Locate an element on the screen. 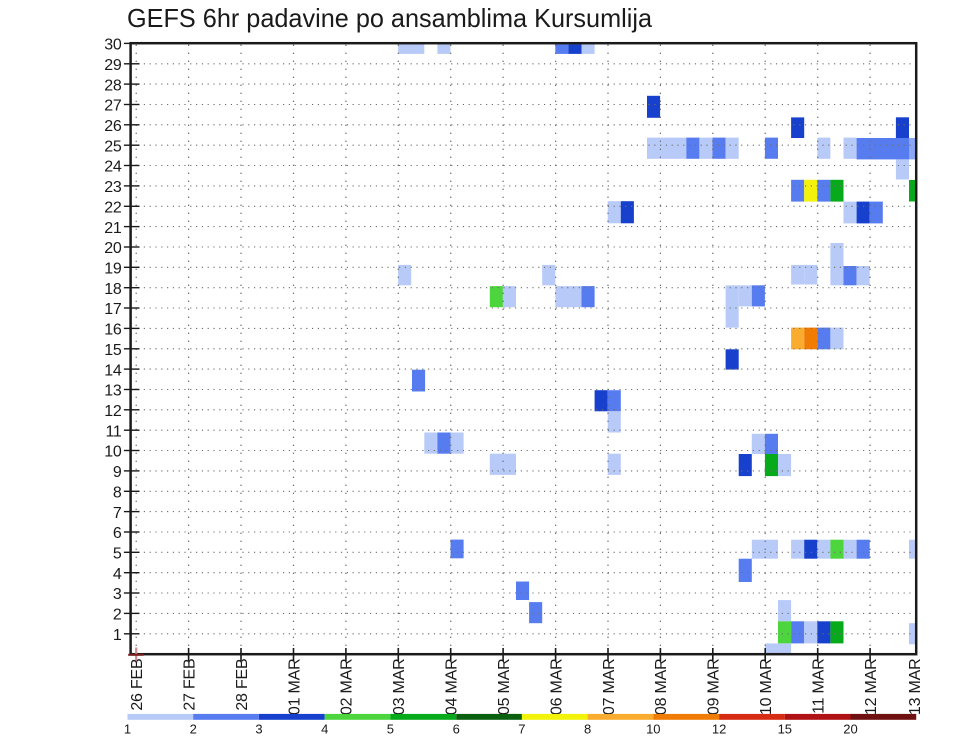  svg-text: 25 is located at coordinates (113, 146).